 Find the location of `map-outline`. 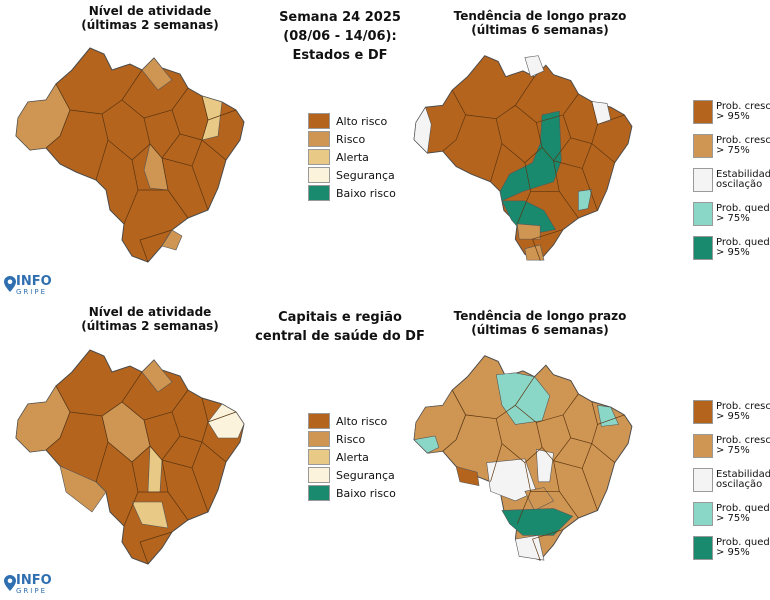

map-outline is located at coordinates (130, 155).